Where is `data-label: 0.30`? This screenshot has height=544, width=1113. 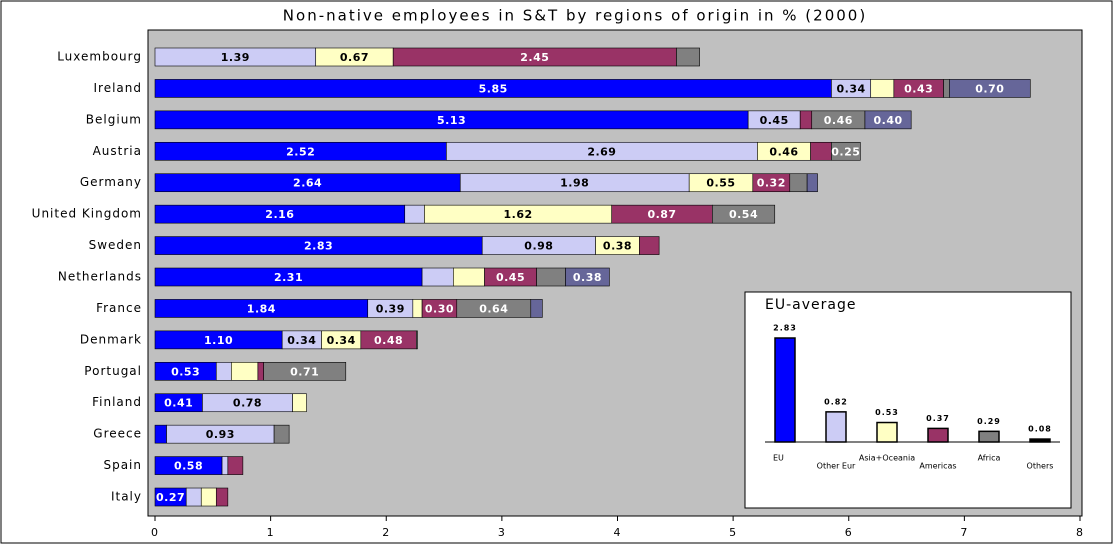
data-label: 0.30 is located at coordinates (439, 308).